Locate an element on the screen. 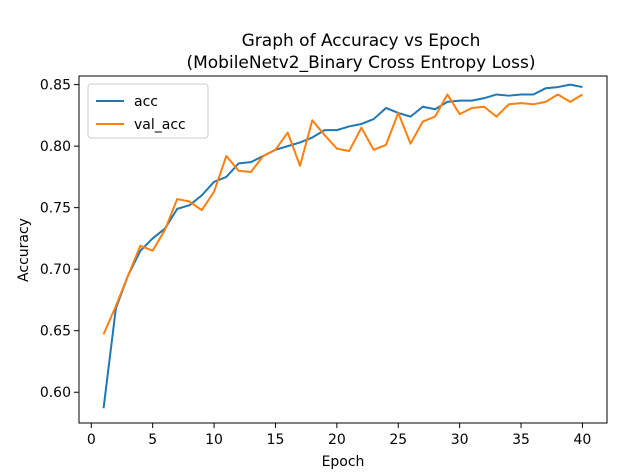  chart-title: Graph of Accuracy vs Epoch is located at coordinates (361, 41).